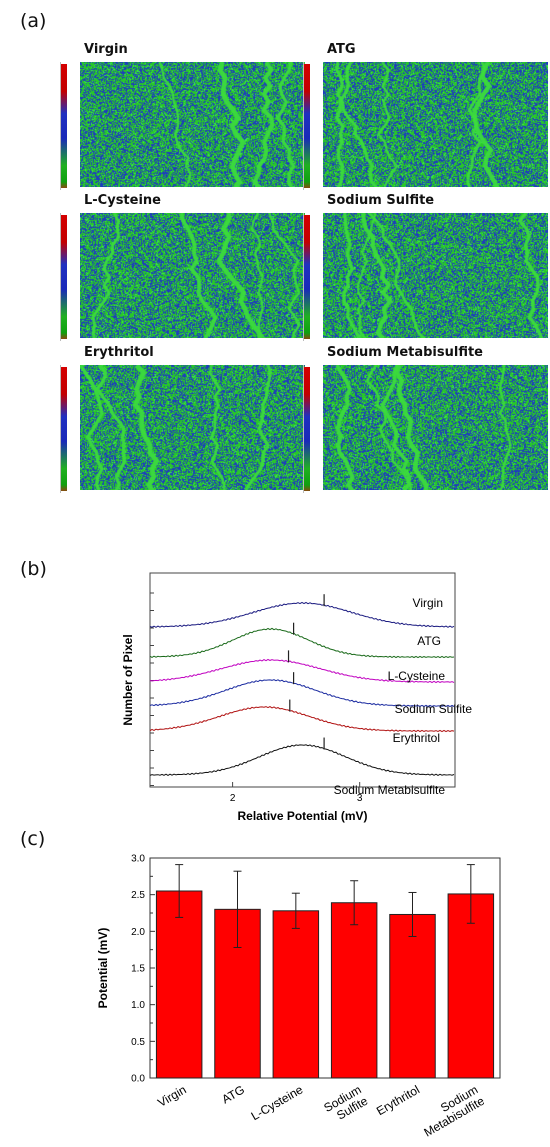  Describe the element at coordinates (33, 21) in the screenshot. I see `panel-a-label: (a)` at that location.